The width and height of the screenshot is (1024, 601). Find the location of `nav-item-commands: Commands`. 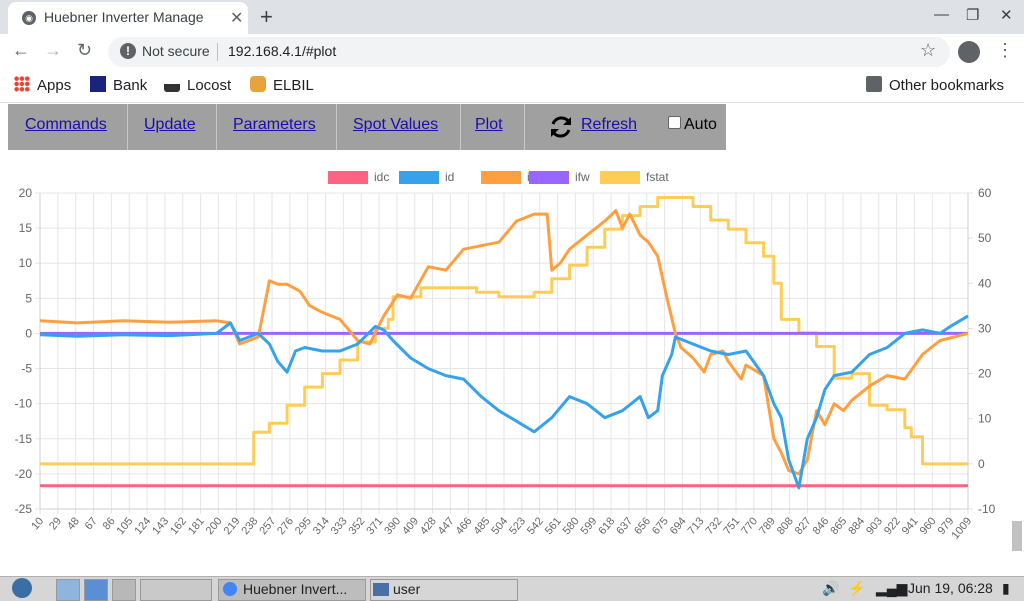

nav-item-commands: Commands is located at coordinates (68, 127).